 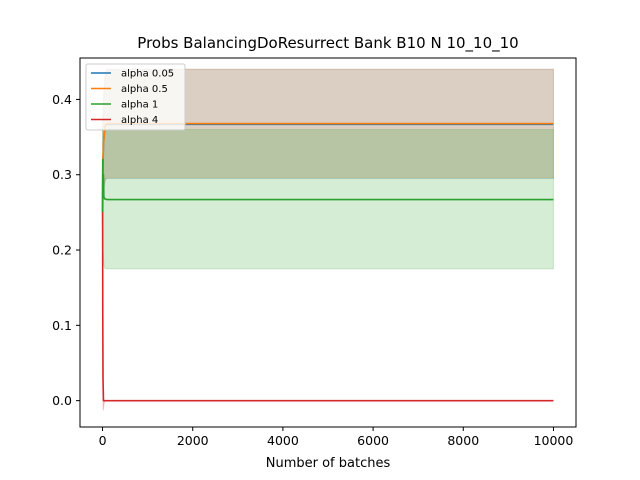 I want to click on y-tick-label: 0.4, so click(x=62, y=99).